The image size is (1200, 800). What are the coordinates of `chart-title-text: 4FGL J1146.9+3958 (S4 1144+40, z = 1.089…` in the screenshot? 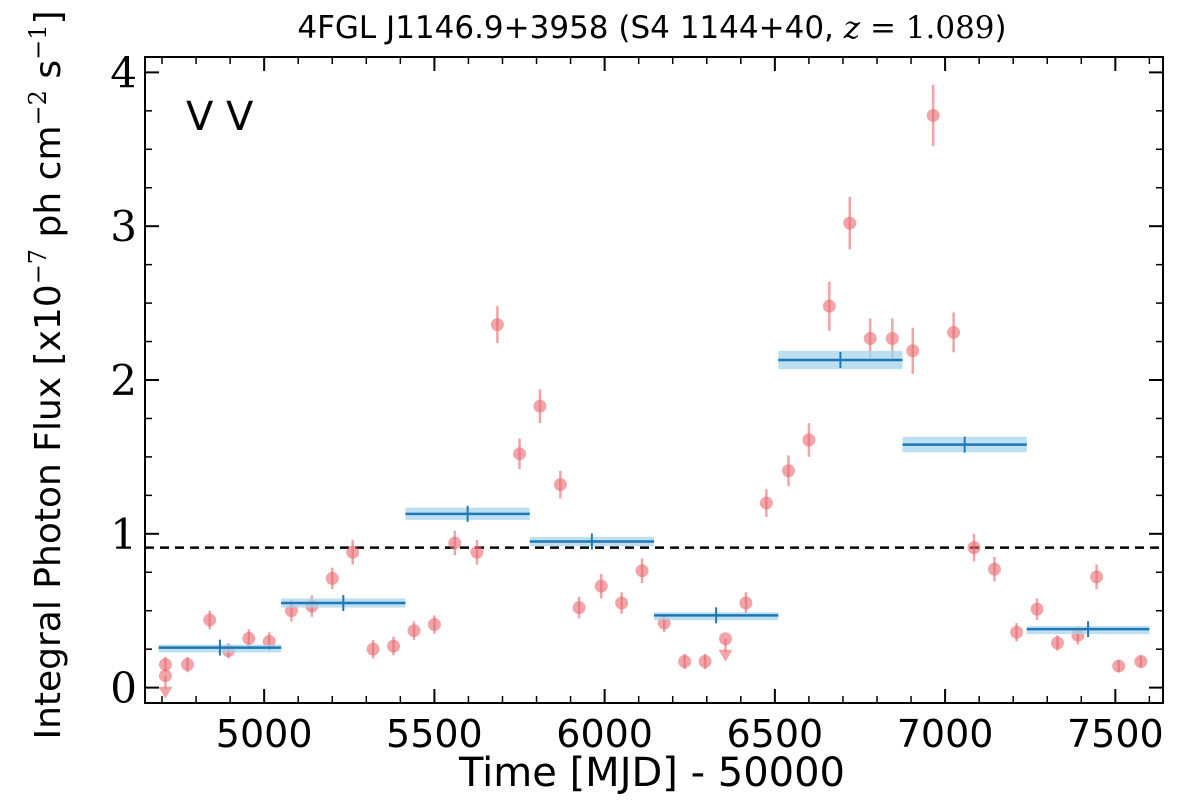 It's located at (651, 28).